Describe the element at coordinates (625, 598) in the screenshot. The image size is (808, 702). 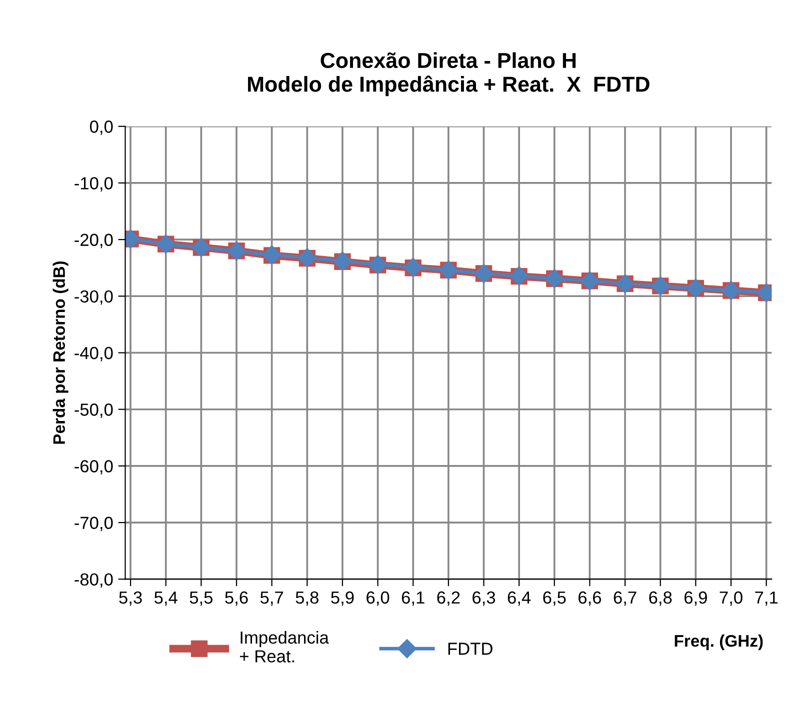
I see `x-tick-label: 6,7` at that location.